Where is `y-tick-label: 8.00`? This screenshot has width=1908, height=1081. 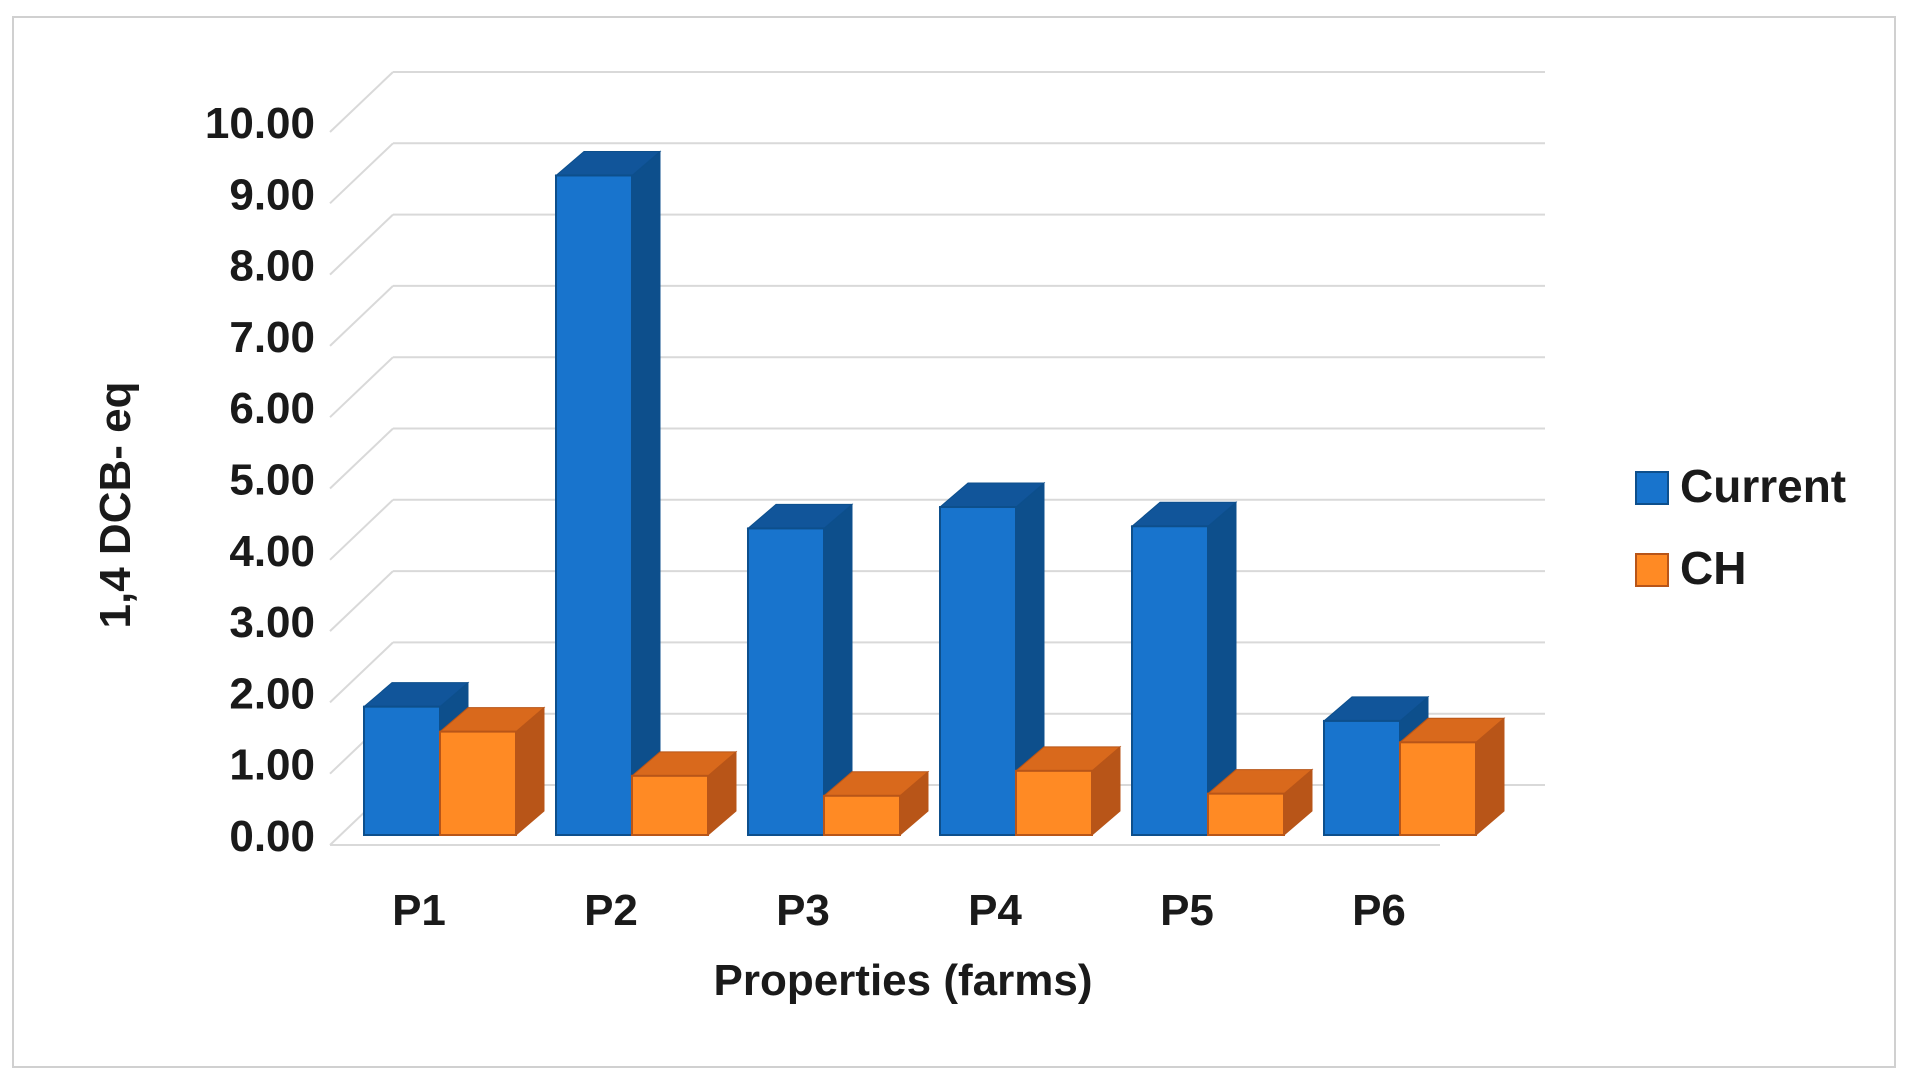 y-tick-label: 8.00 is located at coordinates (272, 266).